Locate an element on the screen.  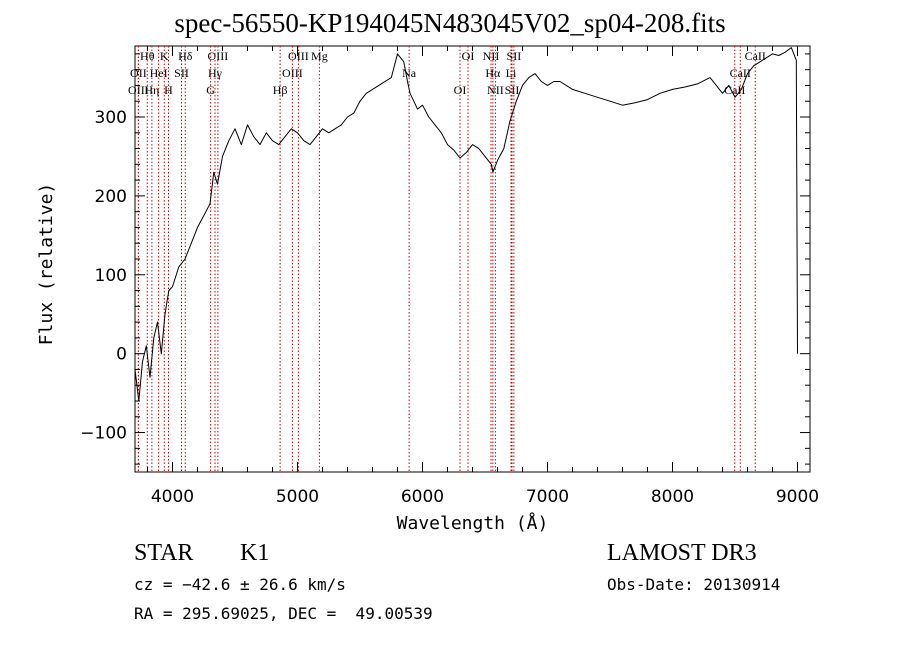
line-label: Hθ is located at coordinates (147, 56).